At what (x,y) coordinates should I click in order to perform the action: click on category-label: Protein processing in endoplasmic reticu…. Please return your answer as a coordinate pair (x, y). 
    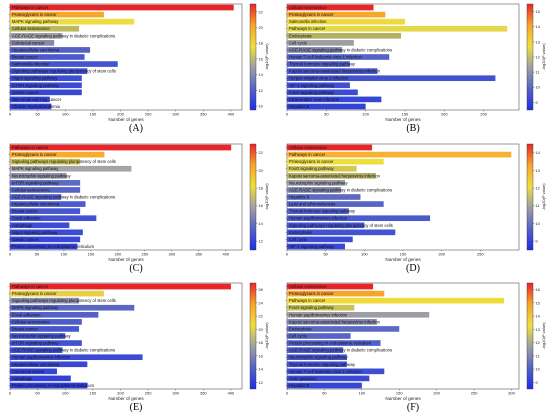
    Looking at the image, I should click on (53, 246).